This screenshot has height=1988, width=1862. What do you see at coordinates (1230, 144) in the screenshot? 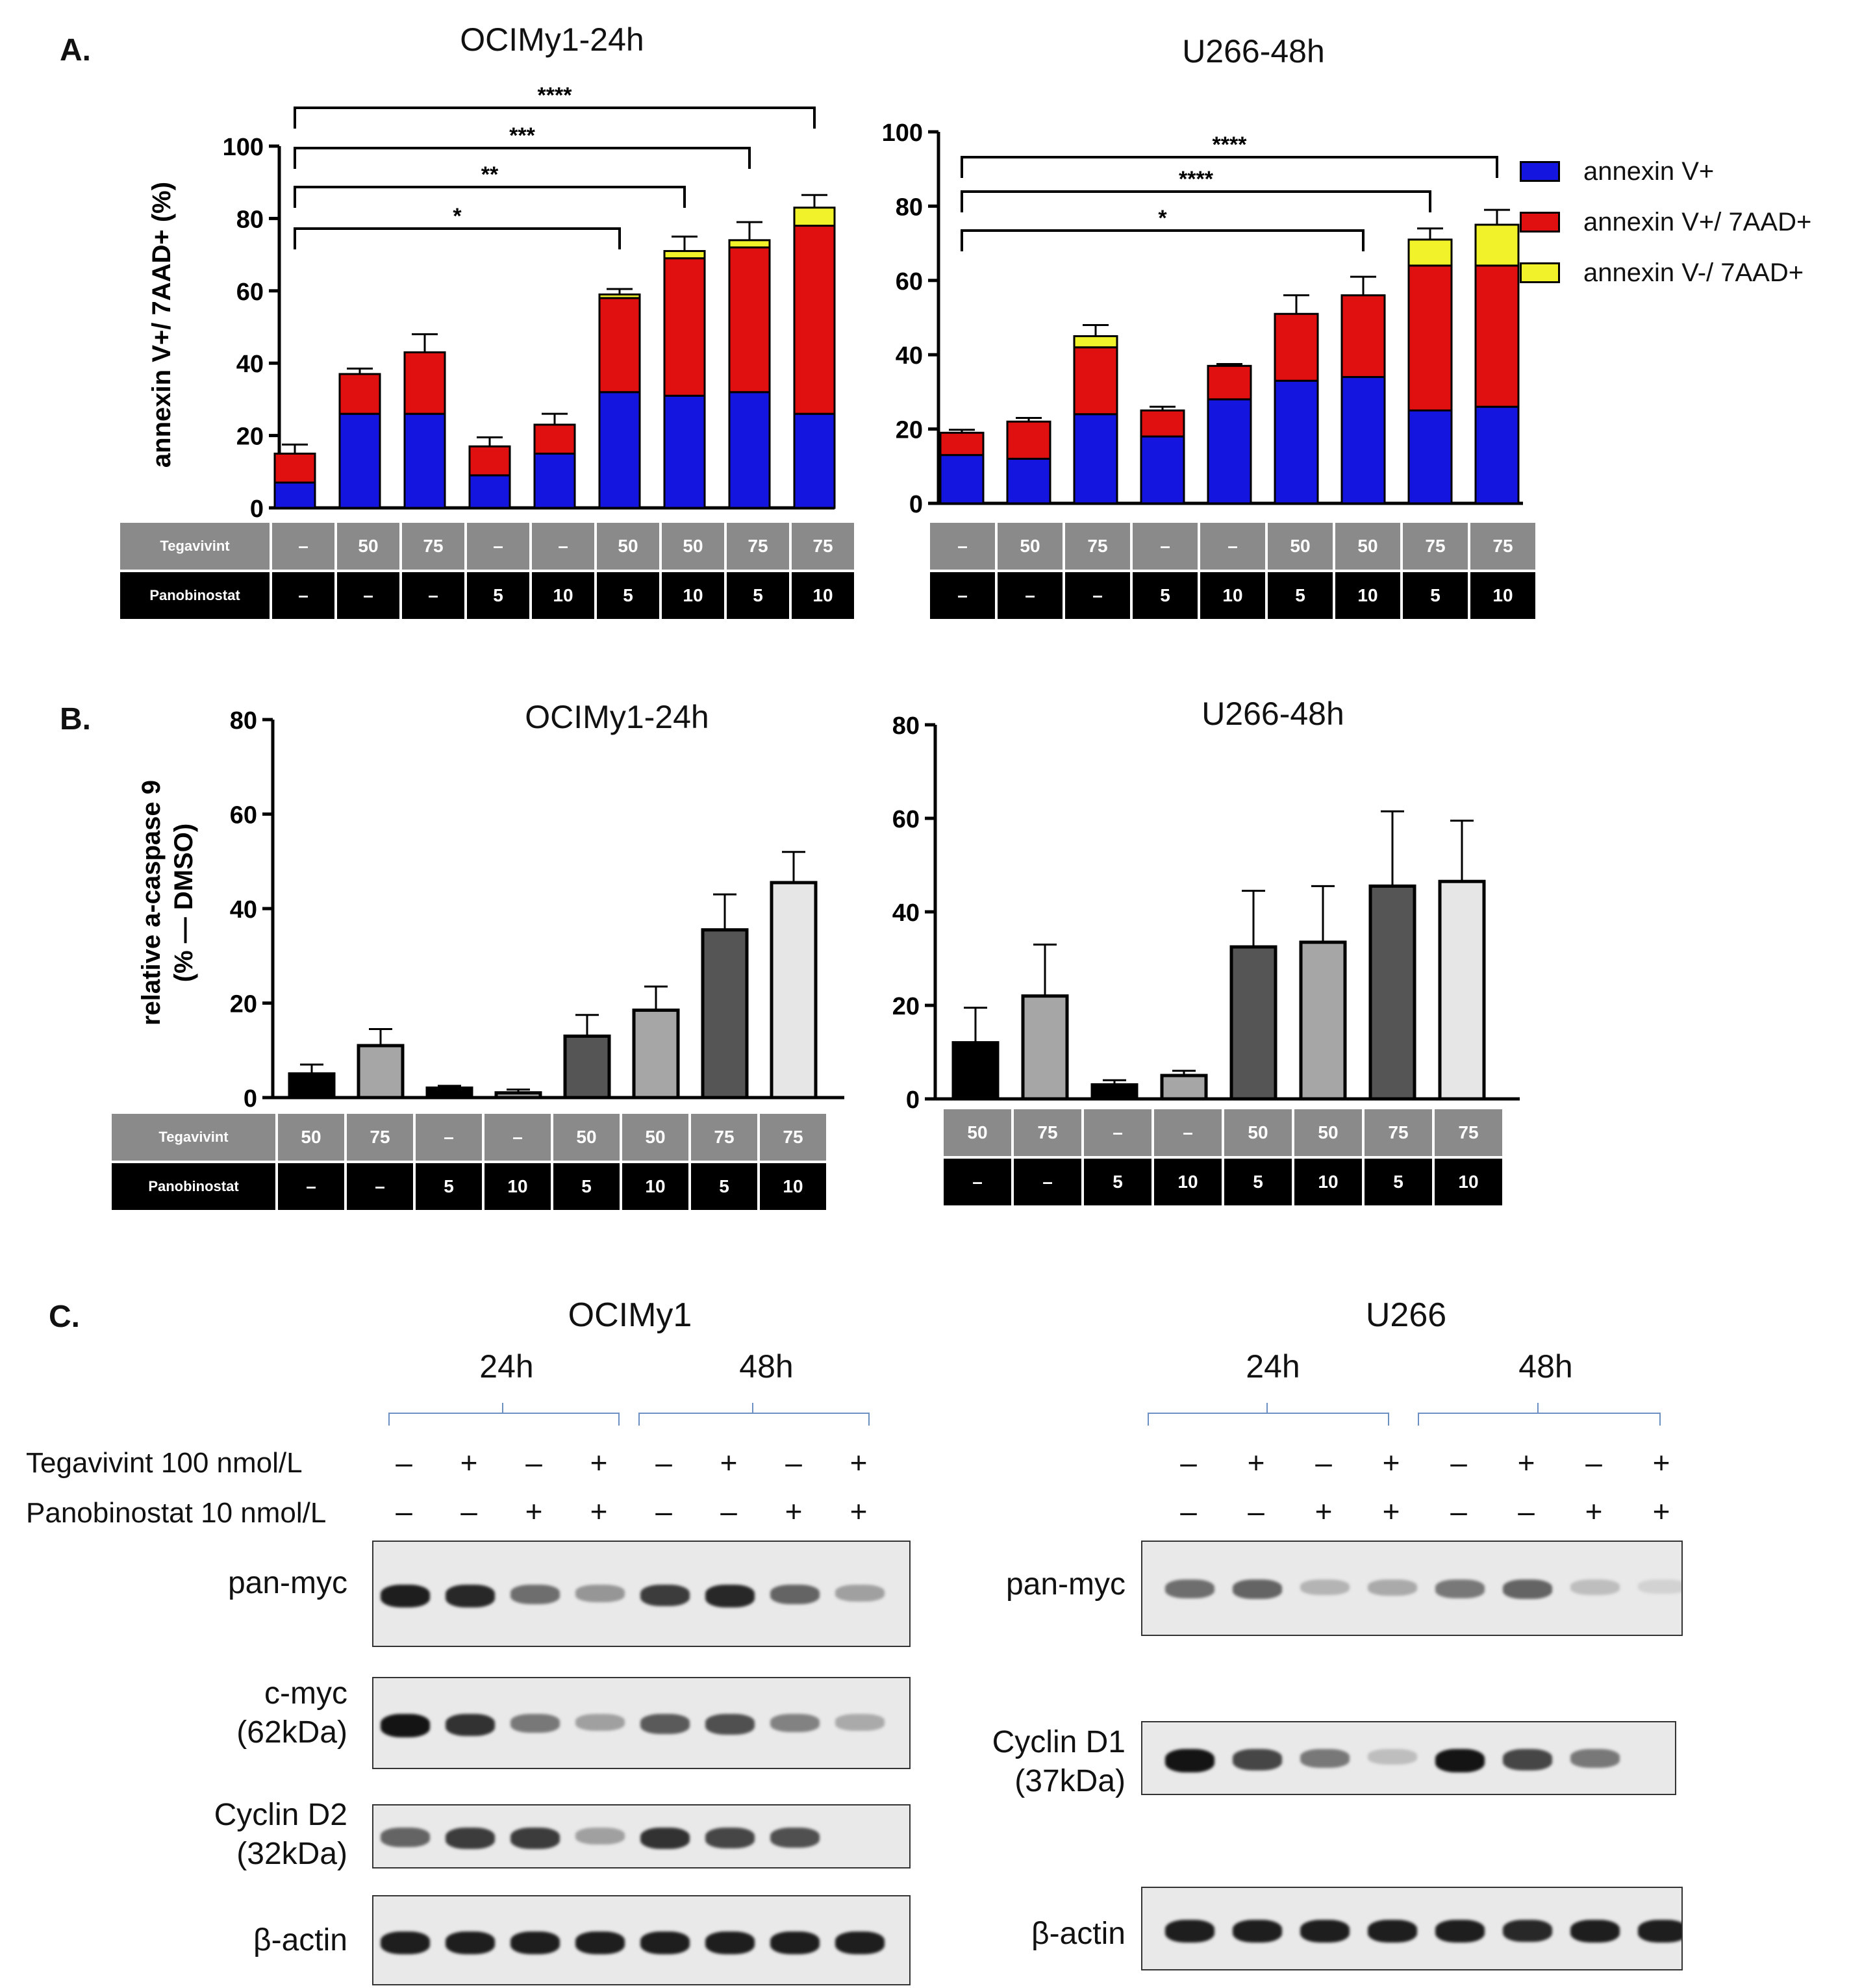
I see `chartA2-significance-label: ****` at bounding box center [1230, 144].